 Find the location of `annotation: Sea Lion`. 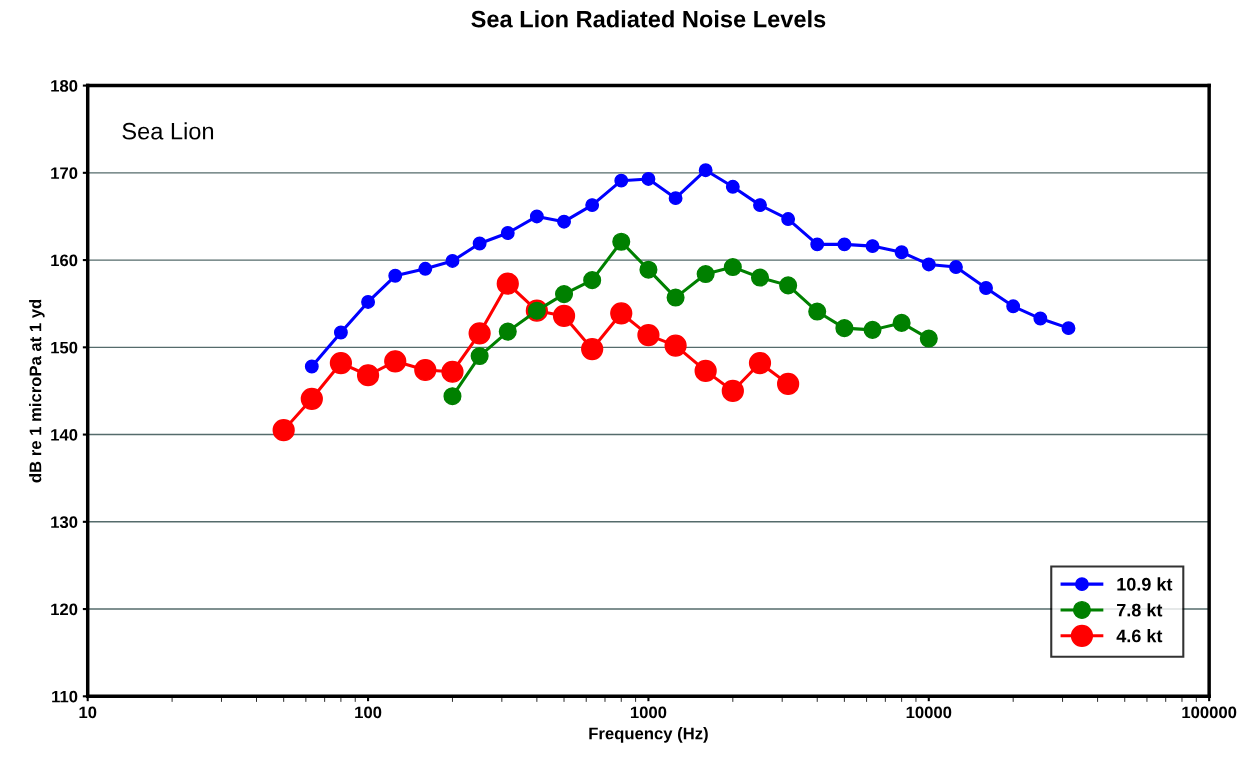

annotation: Sea Lion is located at coordinates (168, 131).